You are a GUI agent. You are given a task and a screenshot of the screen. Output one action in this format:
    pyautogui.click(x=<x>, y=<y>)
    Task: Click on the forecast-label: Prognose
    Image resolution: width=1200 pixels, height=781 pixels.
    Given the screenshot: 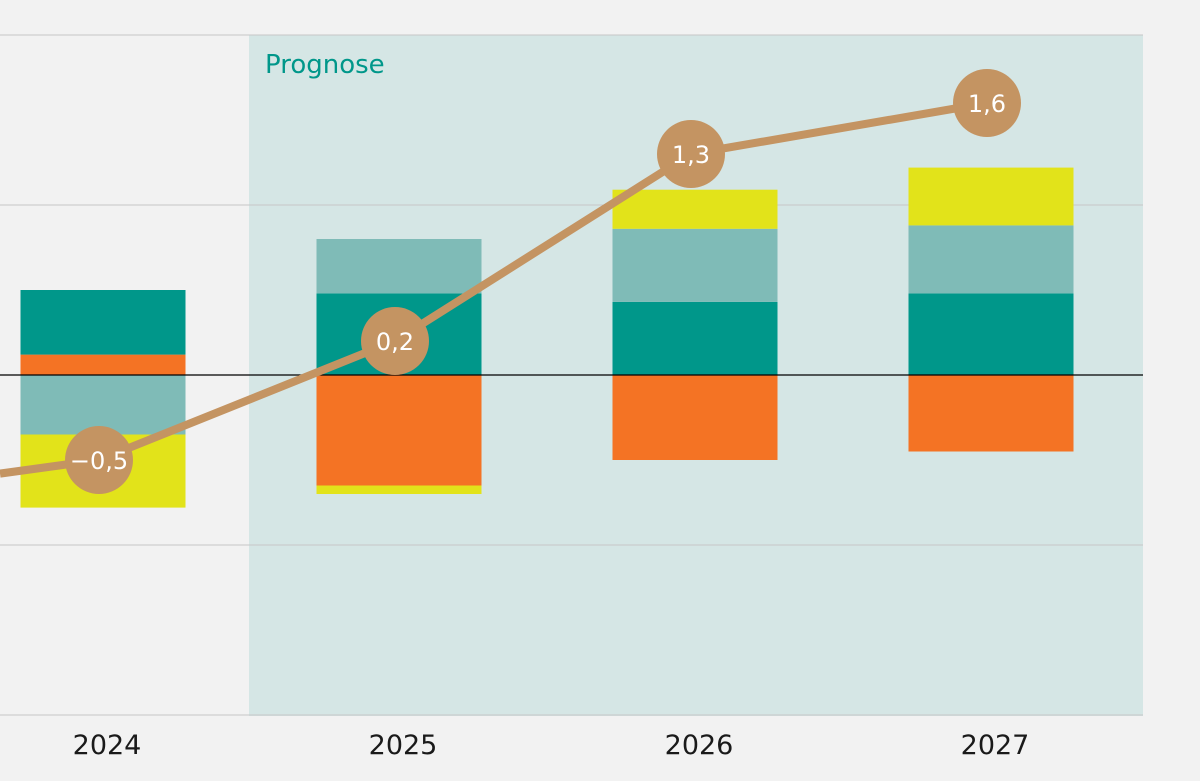 What is the action you would take?
    pyautogui.click(x=325, y=65)
    